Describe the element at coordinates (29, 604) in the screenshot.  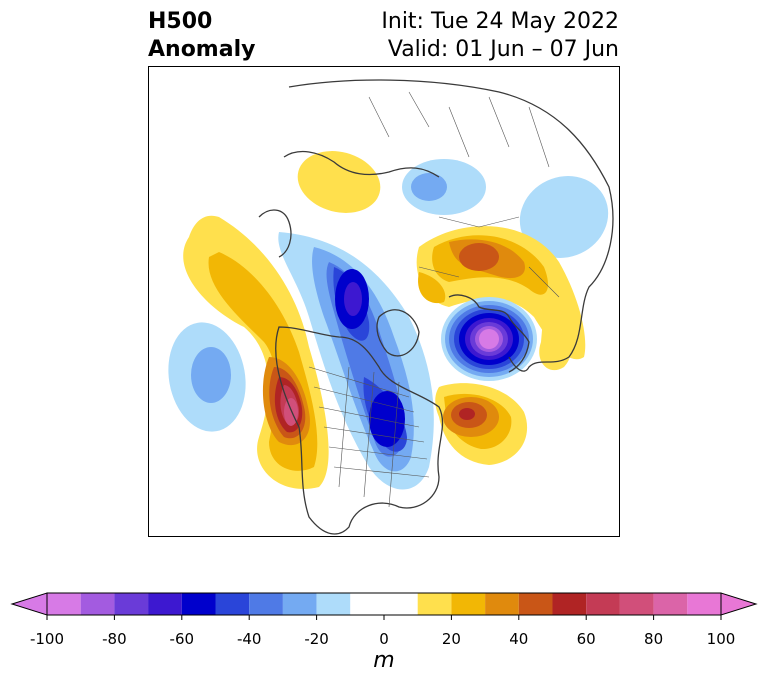
I see `colorbar-under-arrow` at that location.